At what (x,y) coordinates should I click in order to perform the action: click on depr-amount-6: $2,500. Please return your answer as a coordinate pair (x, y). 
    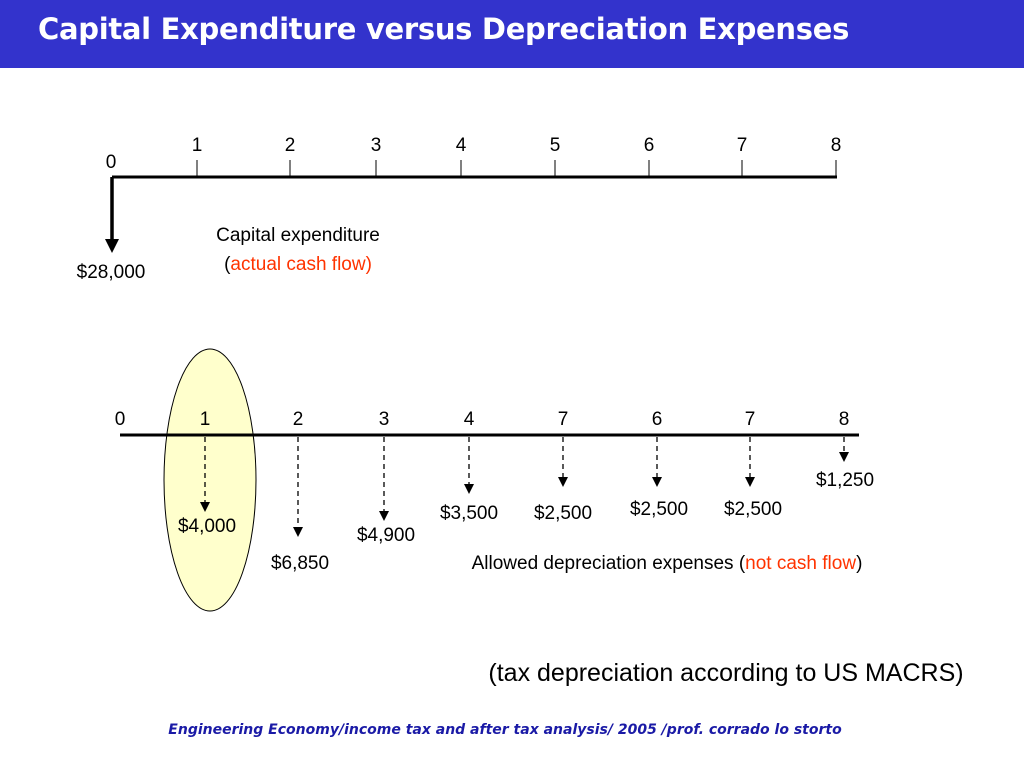
    Looking at the image, I should click on (659, 509).